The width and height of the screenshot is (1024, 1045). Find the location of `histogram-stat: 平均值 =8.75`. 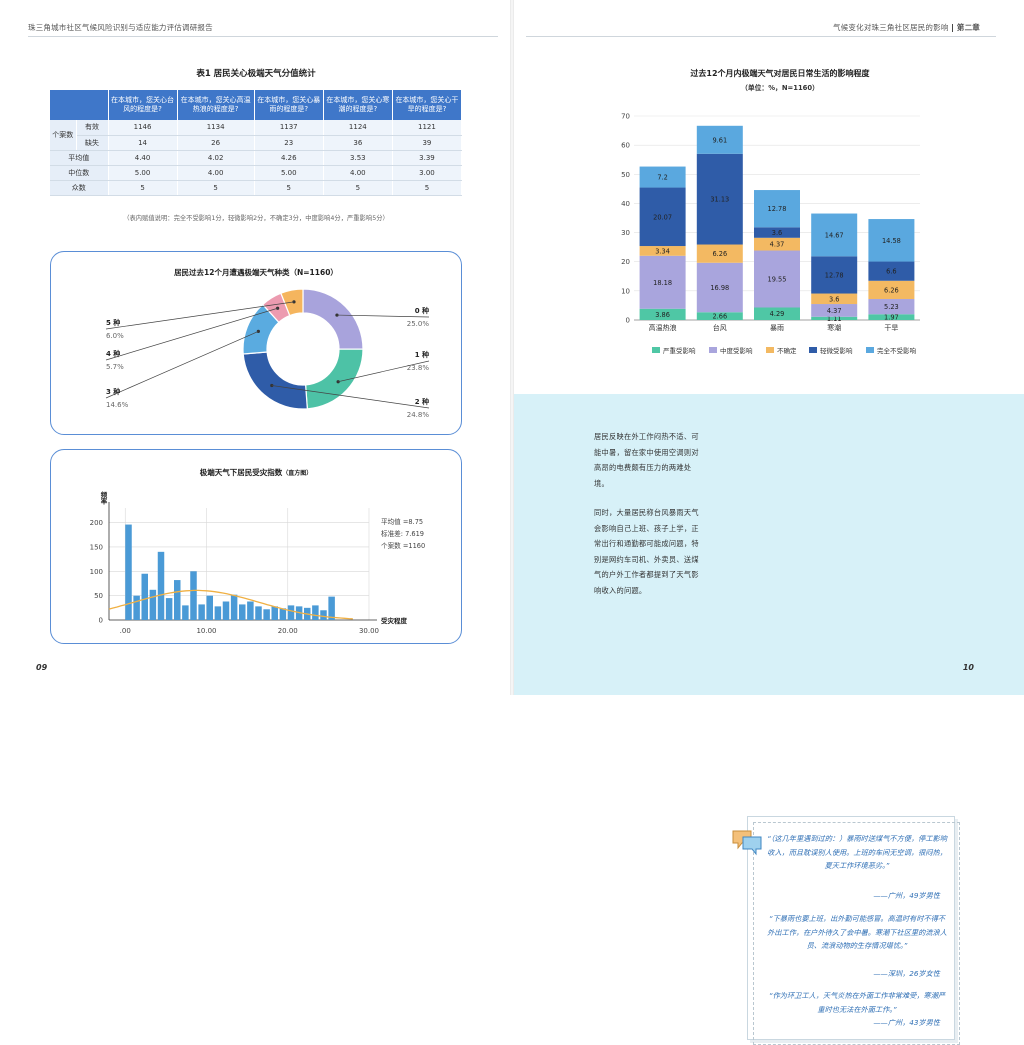

histogram-stat: 平均值 =8.75 is located at coordinates (402, 521).